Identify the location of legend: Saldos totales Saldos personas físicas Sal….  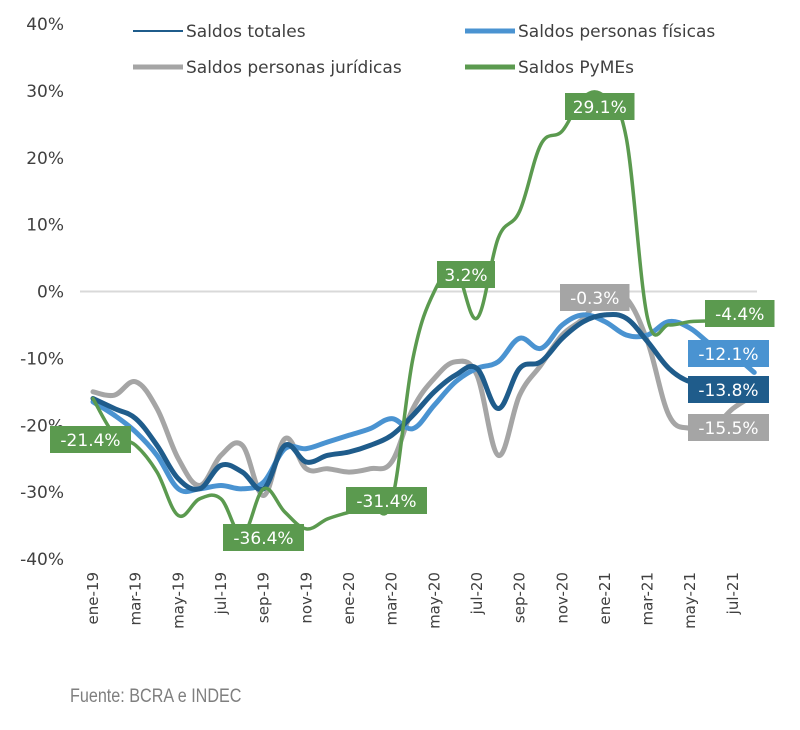
(424, 50).